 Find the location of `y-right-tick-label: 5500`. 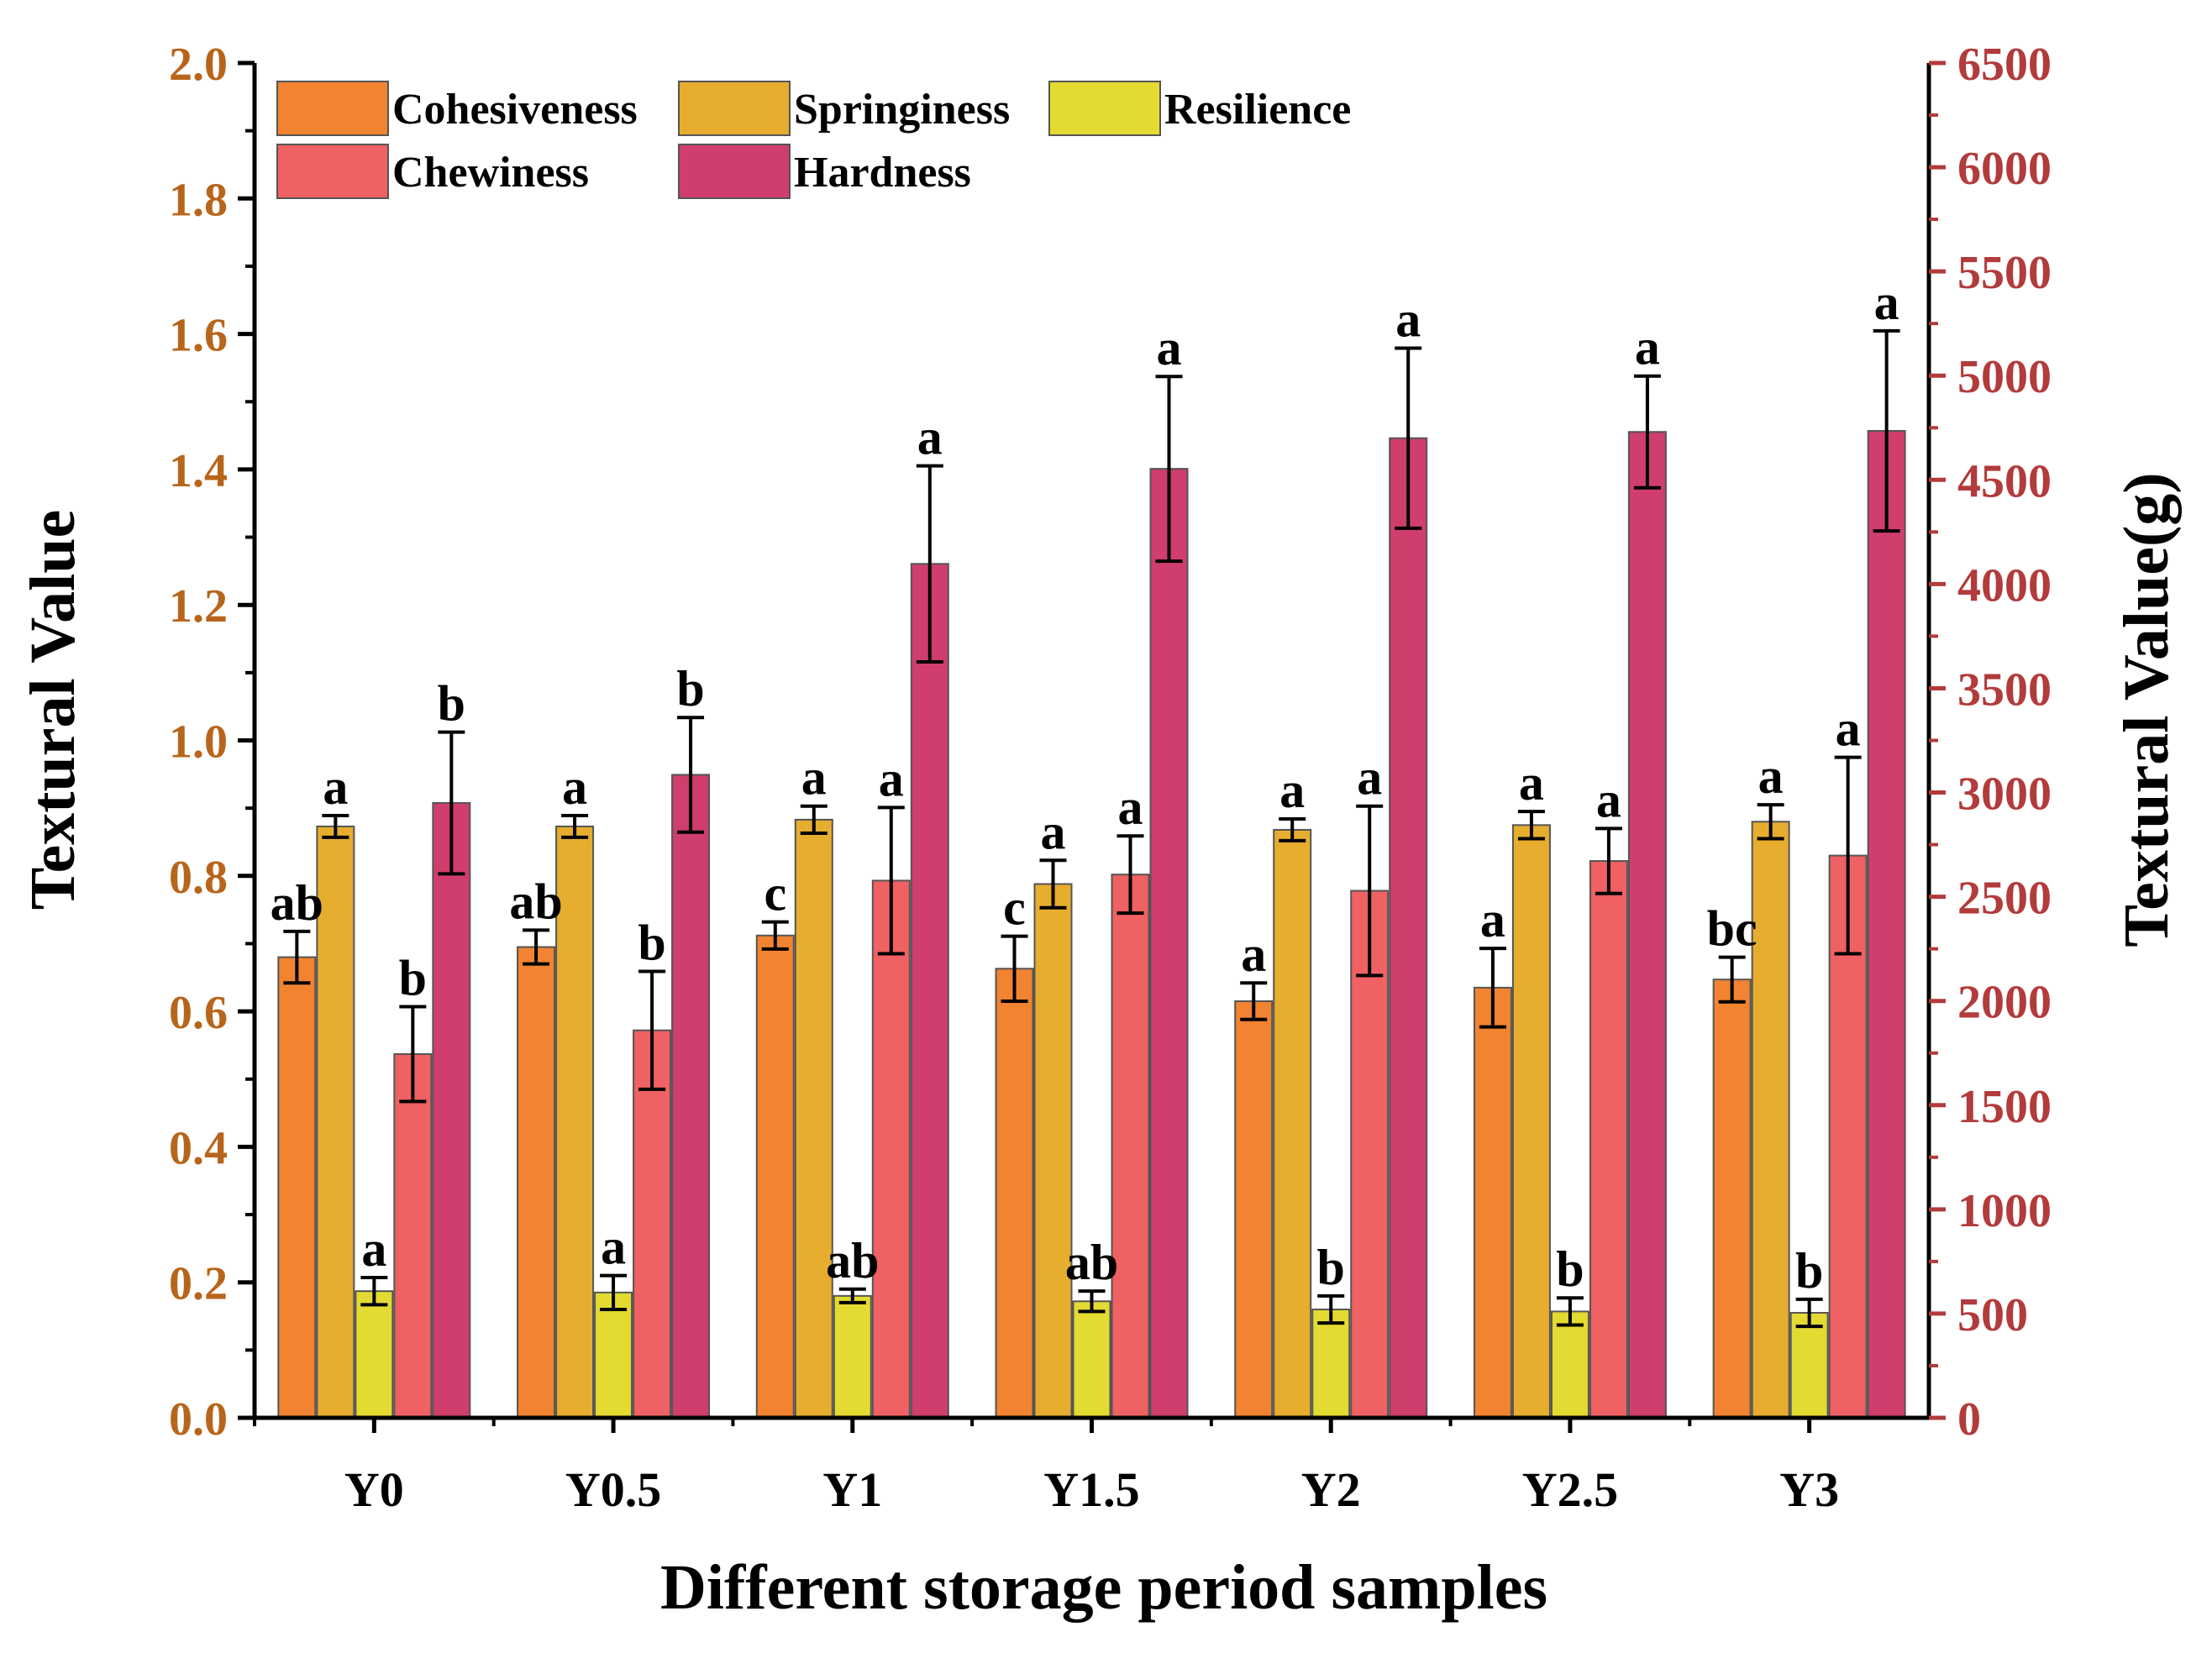

y-right-tick-label: 5500 is located at coordinates (2004, 273).